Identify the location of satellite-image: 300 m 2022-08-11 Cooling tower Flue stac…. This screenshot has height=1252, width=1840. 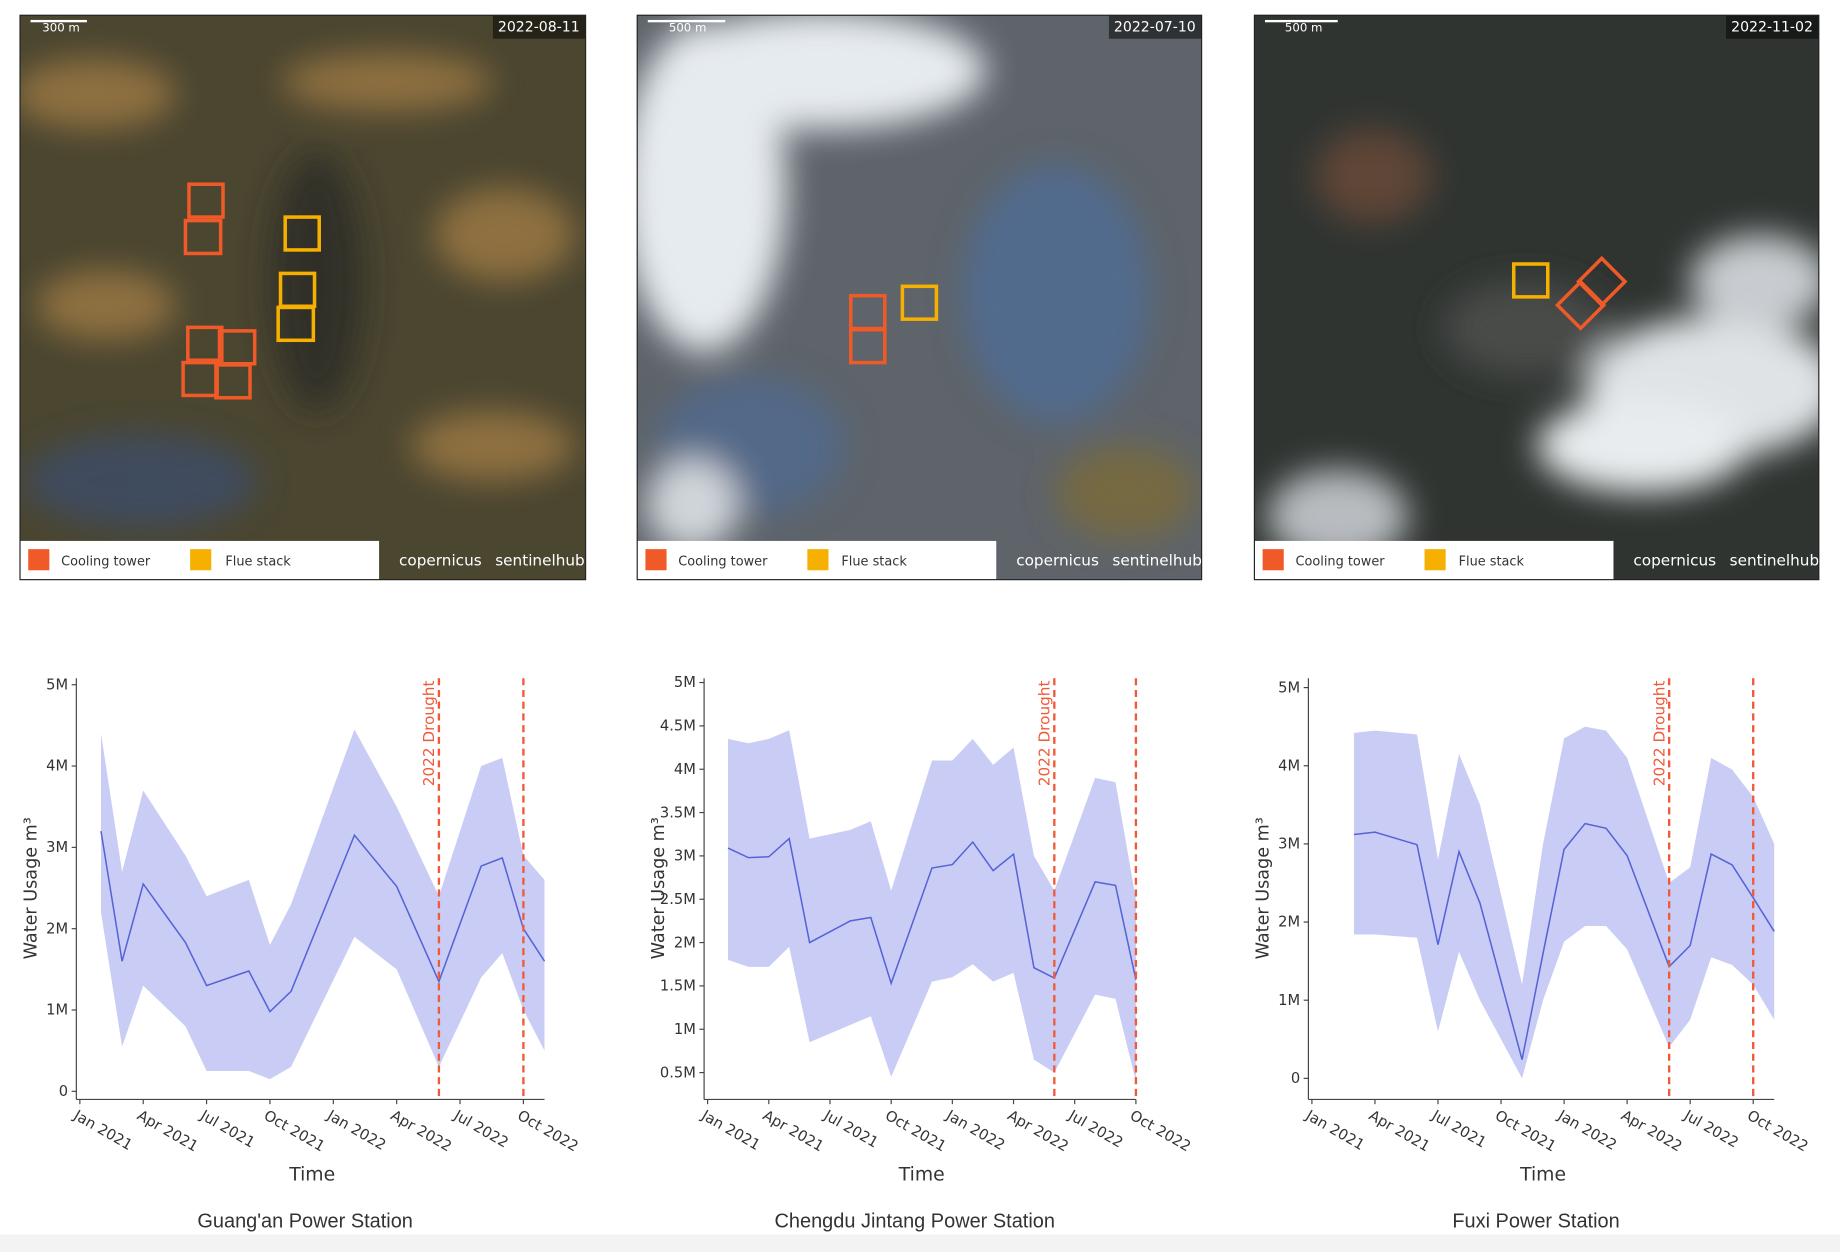
(303, 297).